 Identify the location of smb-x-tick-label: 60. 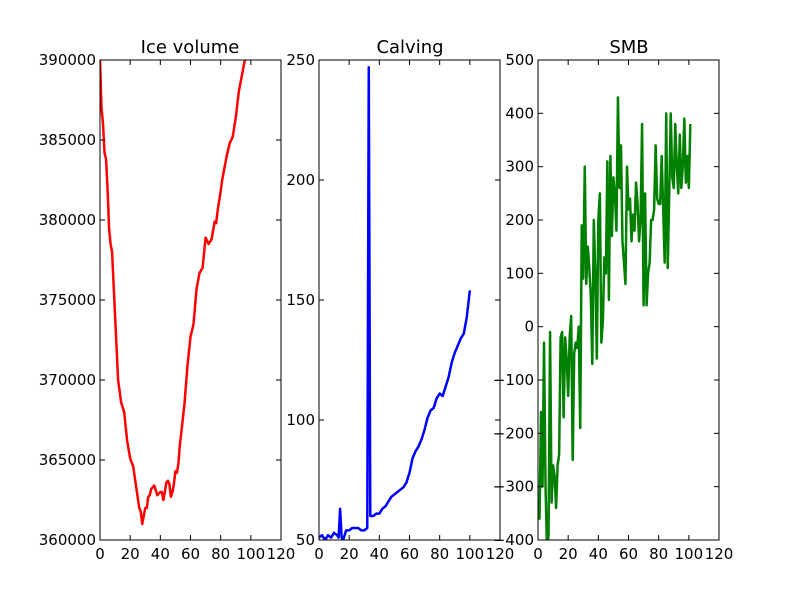
(628, 554).